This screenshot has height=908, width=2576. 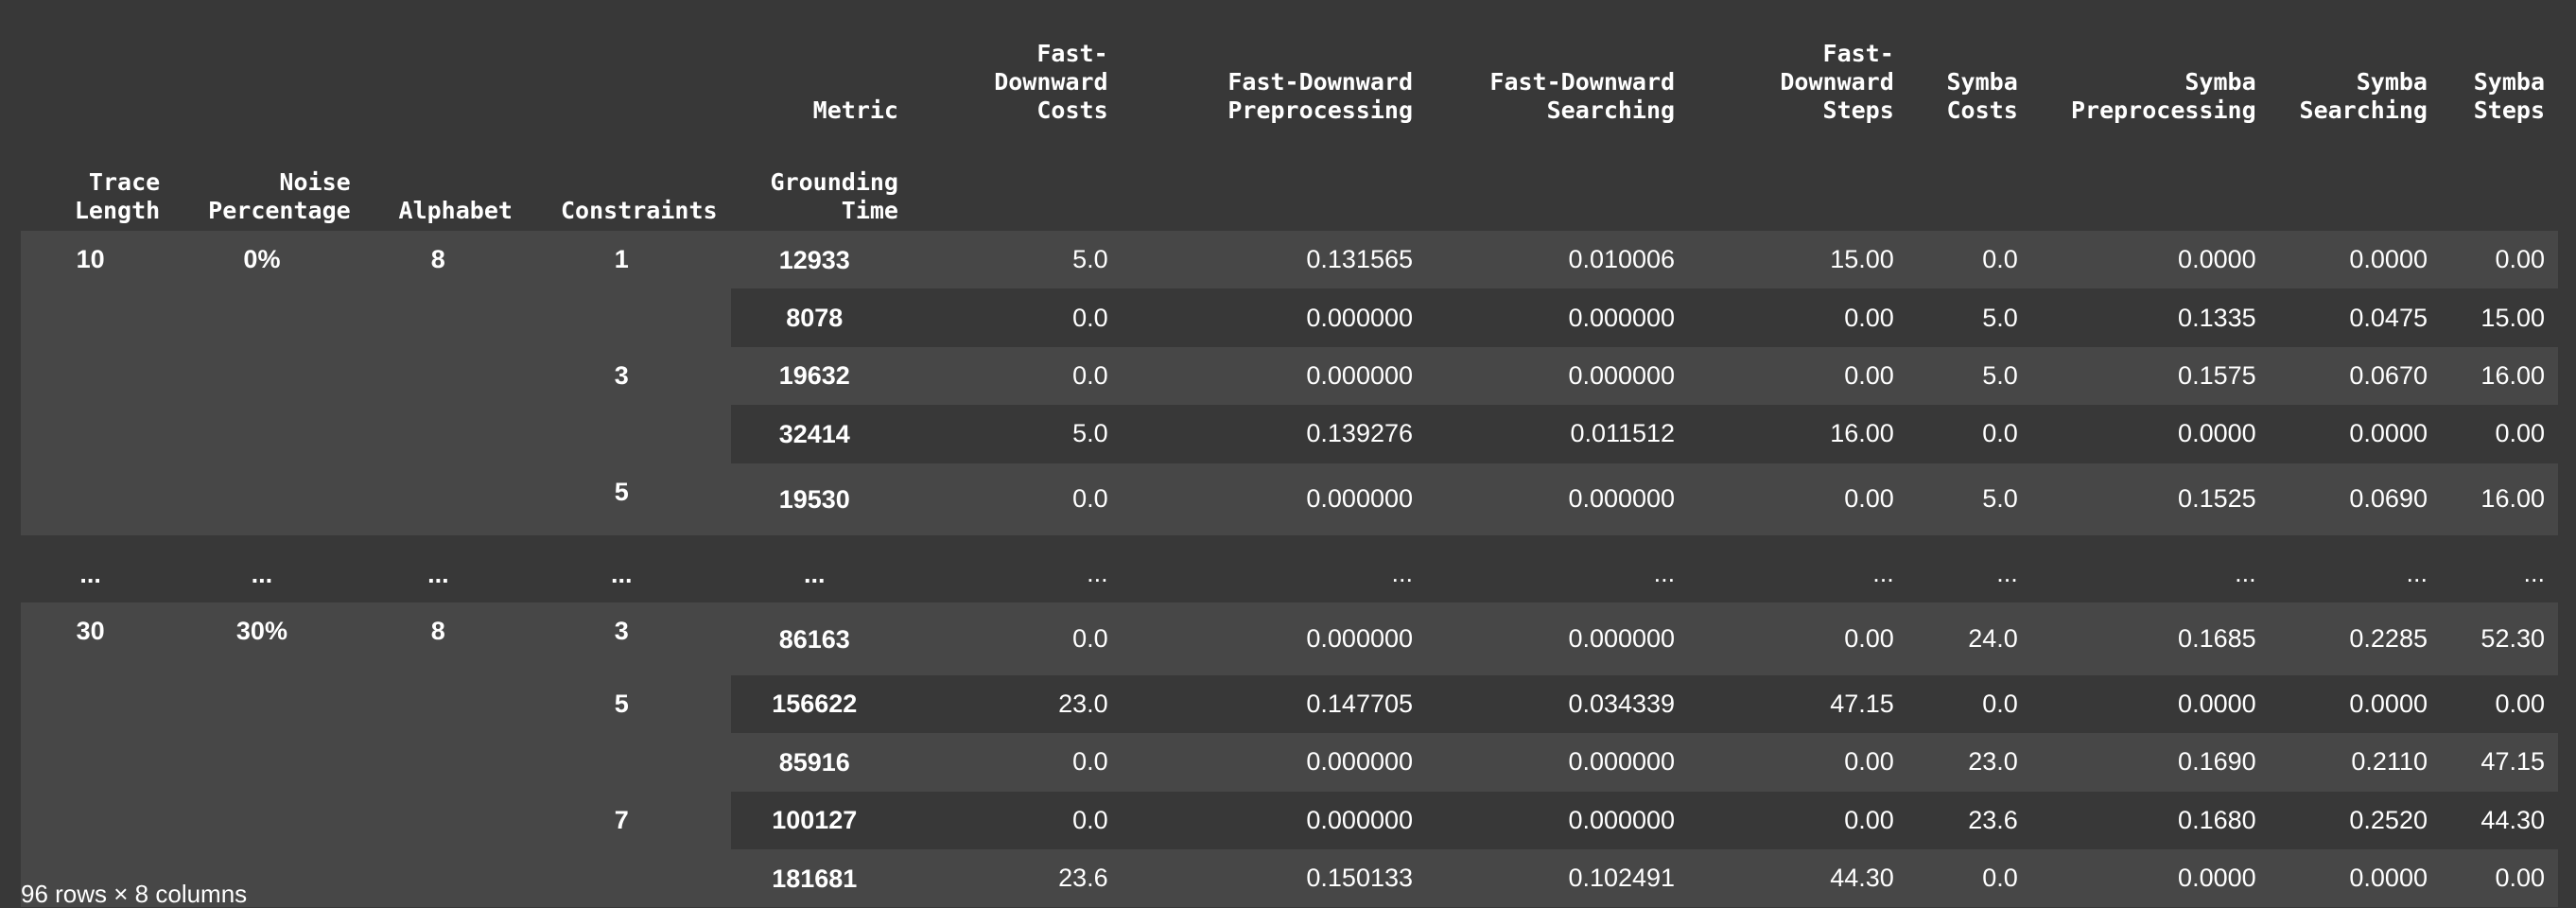 I want to click on index-grounding-time: 19632, so click(x=821, y=376).